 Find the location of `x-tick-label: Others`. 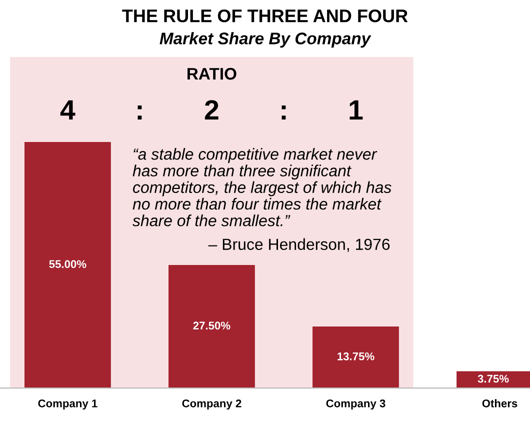

x-tick-label: Others is located at coordinates (500, 403).